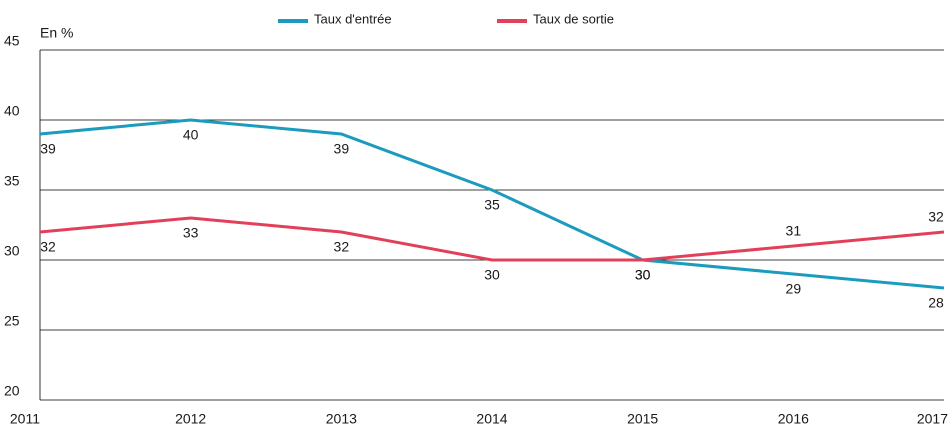 This screenshot has width=951, height=434. What do you see at coordinates (353, 18) in the screenshot?
I see `legend-label: Taux d'entrée` at bounding box center [353, 18].